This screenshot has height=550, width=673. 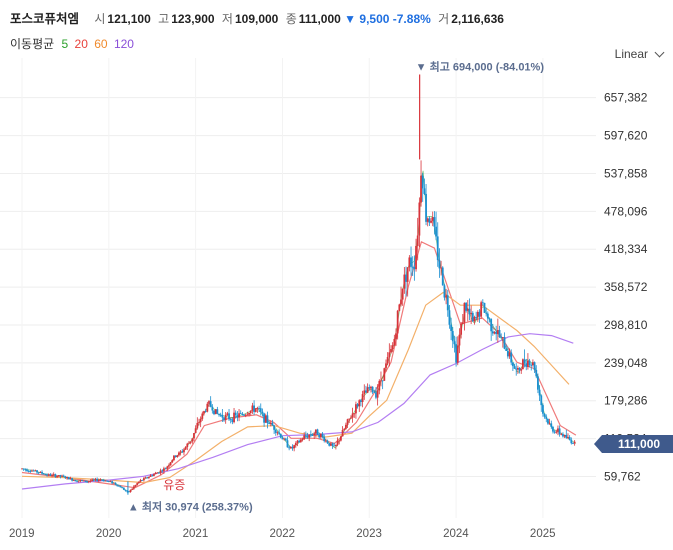 I want to click on x-tick-label: 2020, so click(x=109, y=534).